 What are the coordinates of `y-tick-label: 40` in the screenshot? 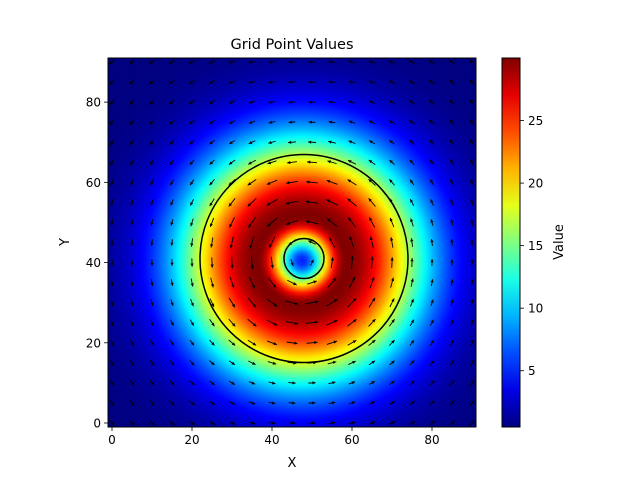 It's located at (93, 263).